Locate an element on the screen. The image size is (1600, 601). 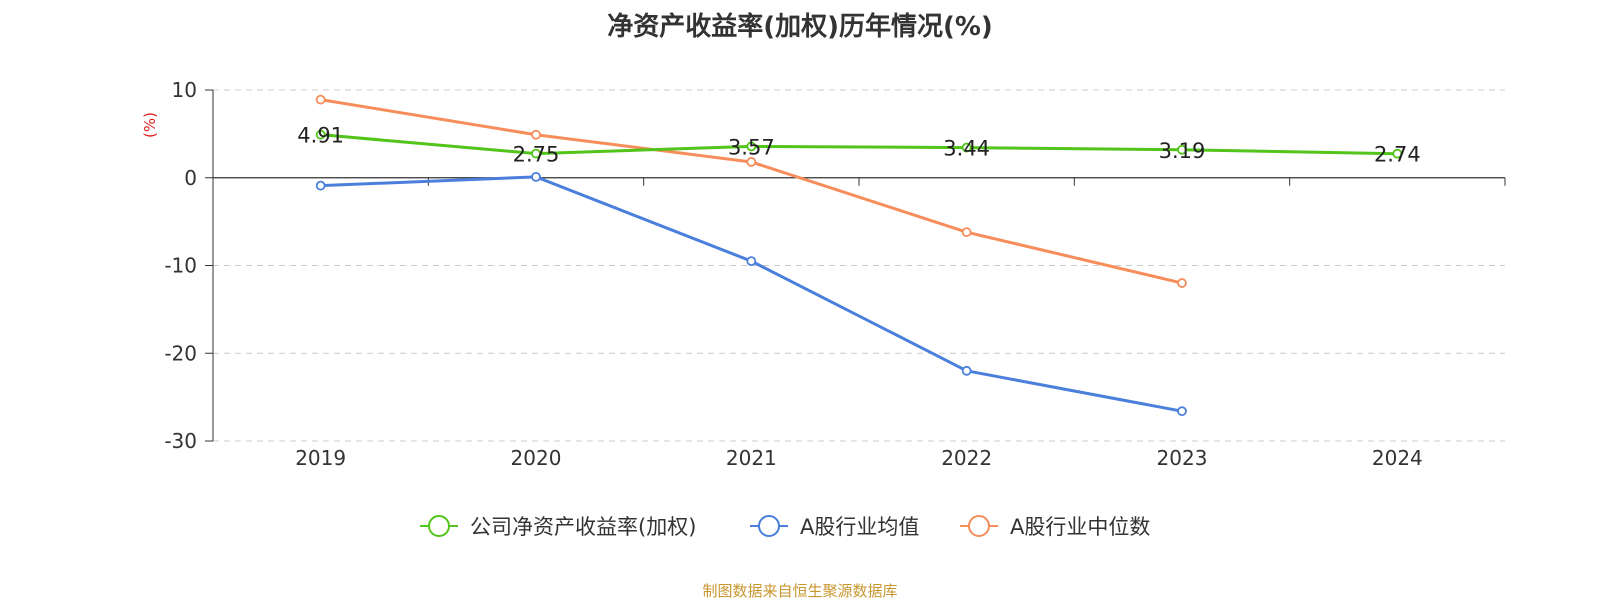
x-tick-label: 2020 is located at coordinates (536, 458).